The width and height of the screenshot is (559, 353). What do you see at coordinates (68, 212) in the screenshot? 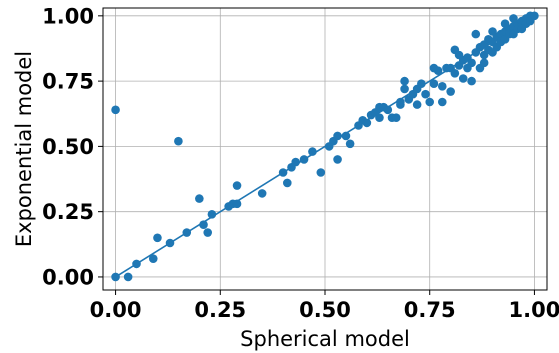
I see `y-tick-label: 0.25` at bounding box center [68, 212].